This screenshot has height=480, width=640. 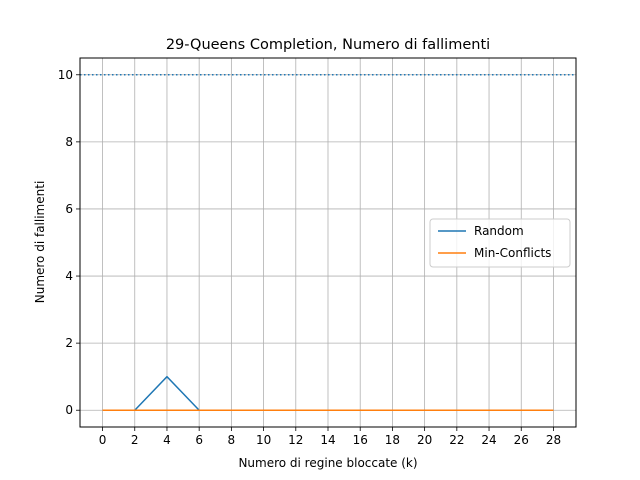 What do you see at coordinates (499, 231) in the screenshot?
I see `legend-label: Random` at bounding box center [499, 231].